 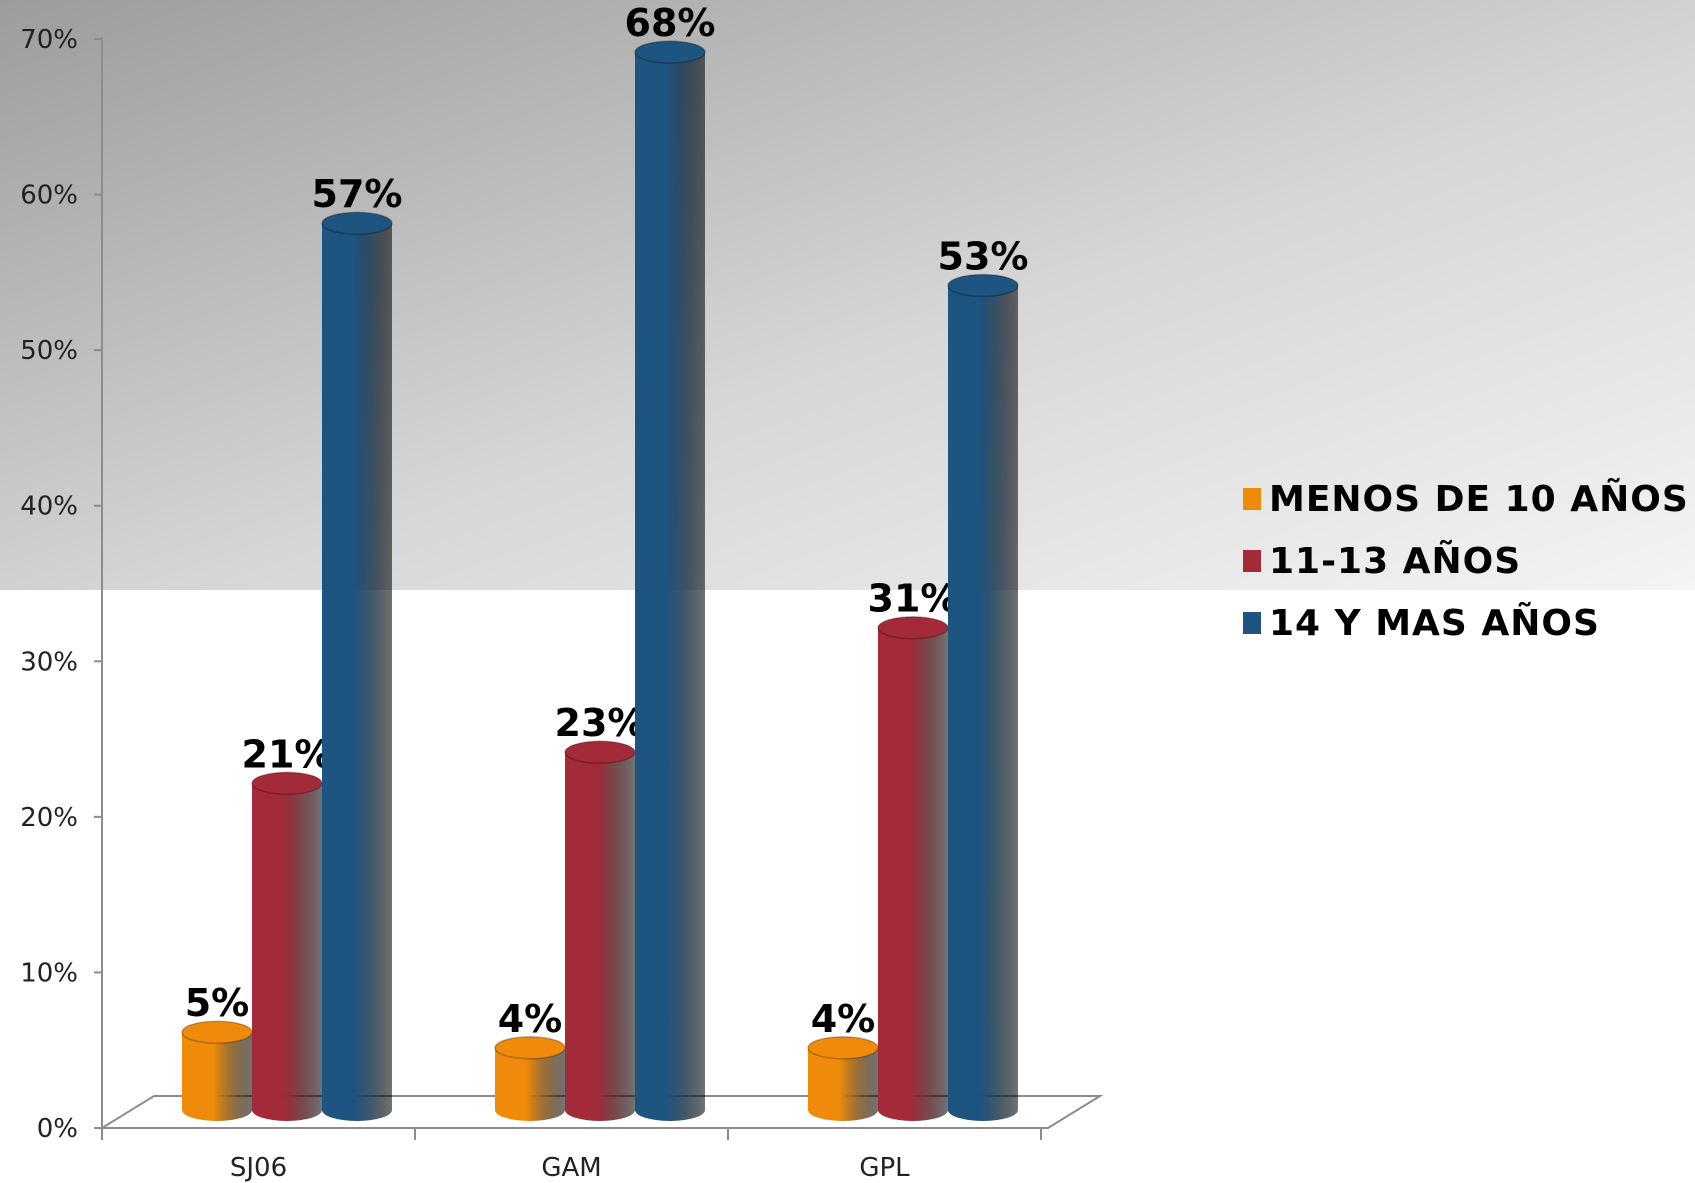 I want to click on bar-1-0: 21%, so click(x=287, y=926).